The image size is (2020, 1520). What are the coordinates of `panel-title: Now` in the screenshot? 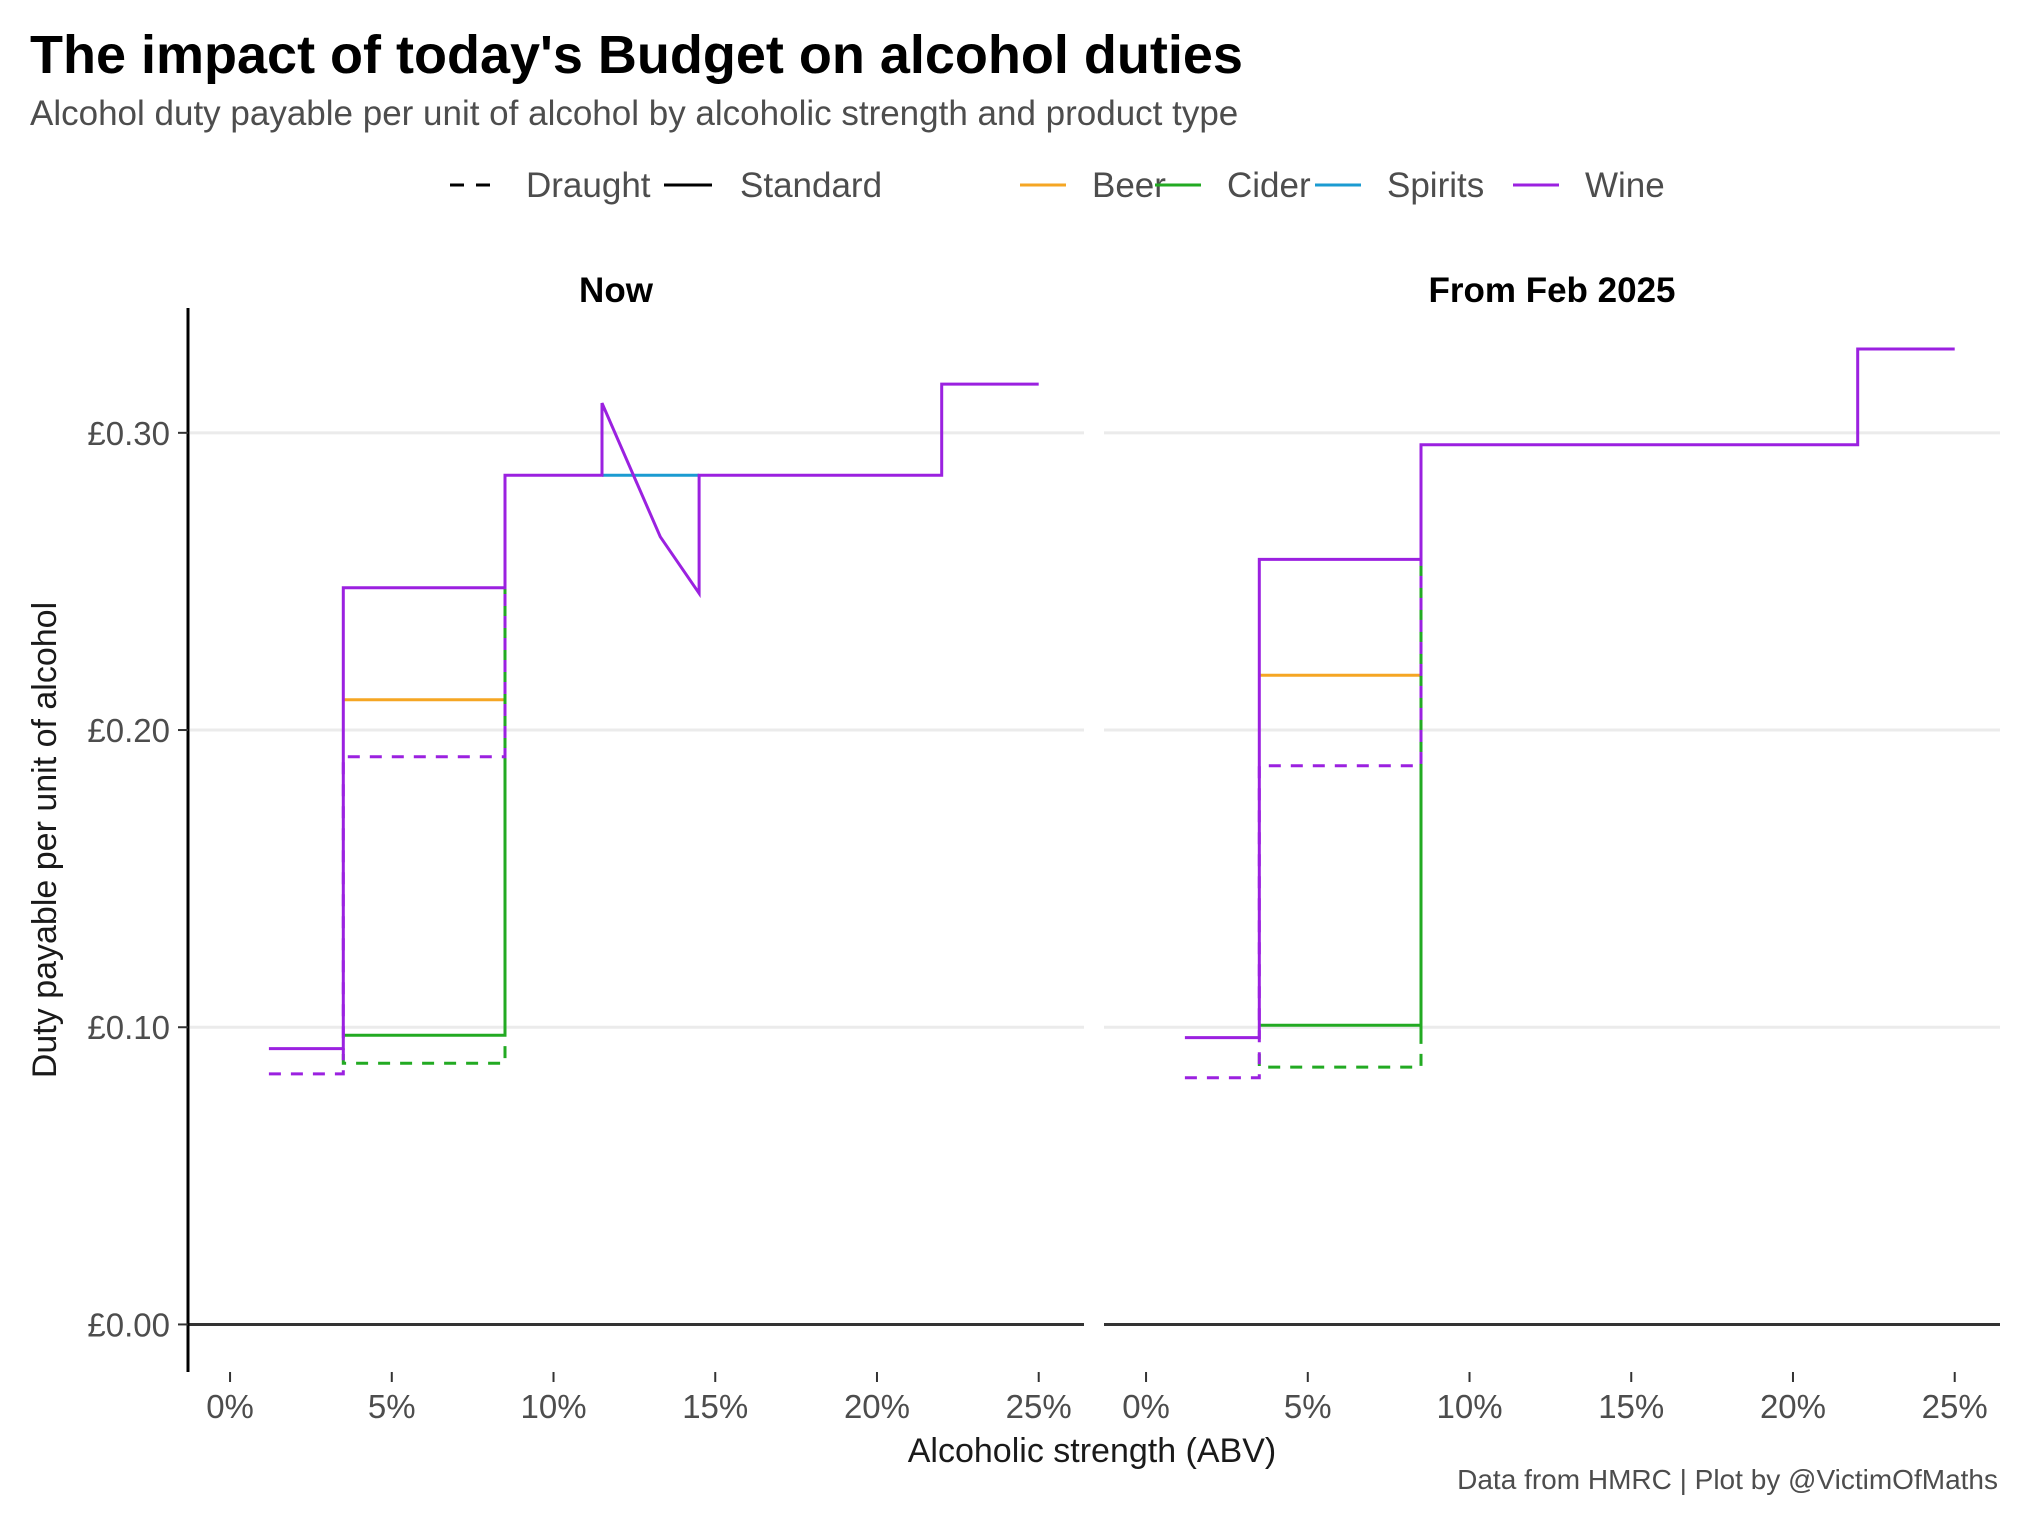 It's located at (616, 290).